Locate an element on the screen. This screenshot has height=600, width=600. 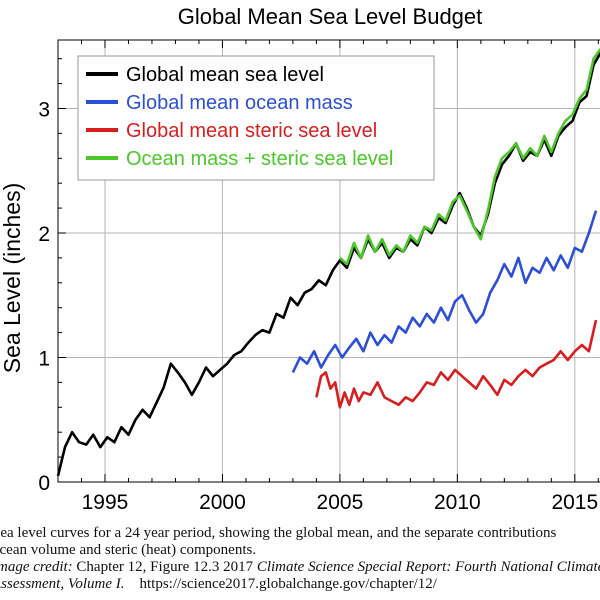
legend-label: Global mean steric sea level is located at coordinates (251, 131).